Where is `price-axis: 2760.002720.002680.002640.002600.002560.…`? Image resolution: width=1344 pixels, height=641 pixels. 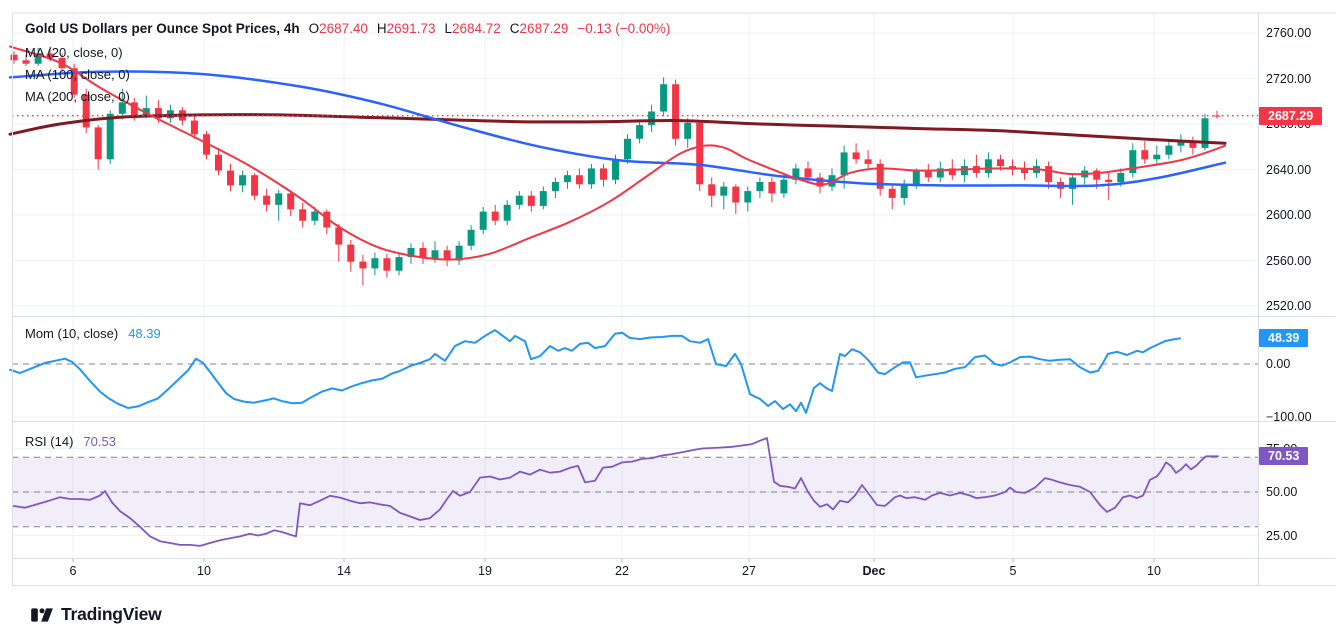
price-axis: 2760.002720.002680.002640.002600.002560.… is located at coordinates (1301, 299).